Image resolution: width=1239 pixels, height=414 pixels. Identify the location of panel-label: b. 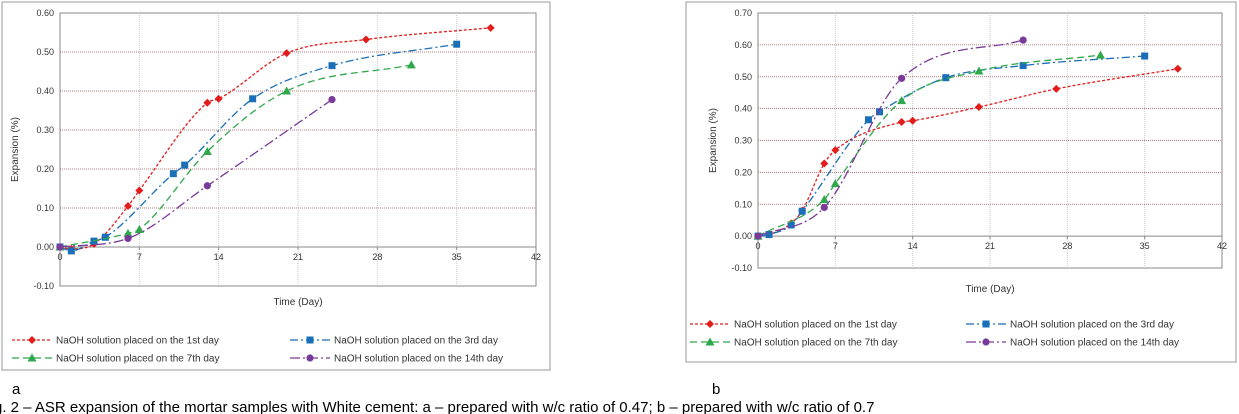
(716, 389).